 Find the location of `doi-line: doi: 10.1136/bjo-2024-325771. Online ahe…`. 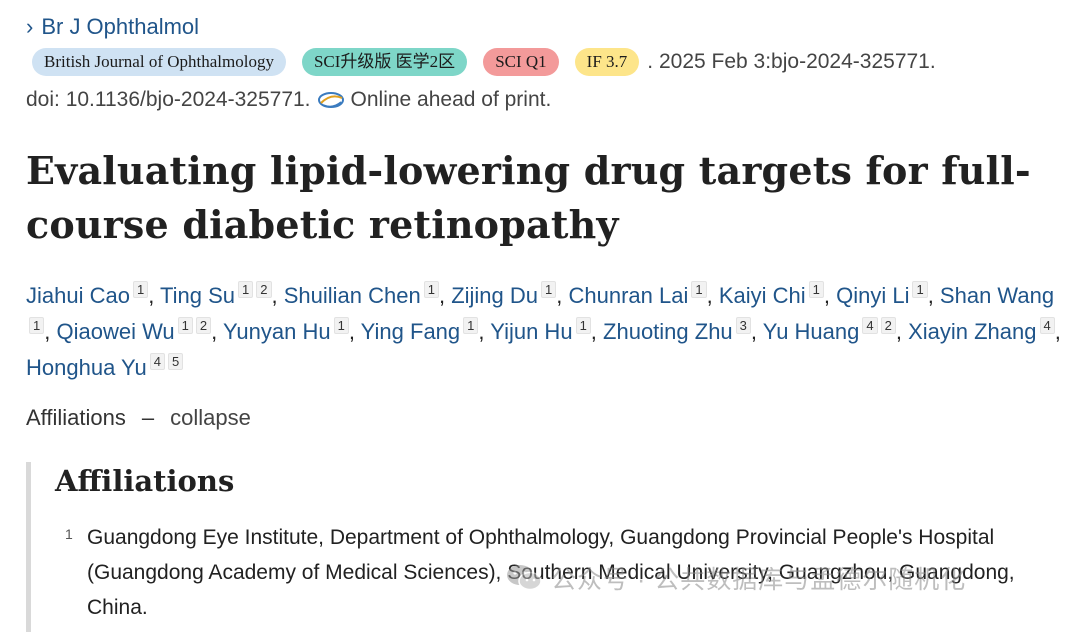

doi-line: doi: 10.1136/bjo-2024-325771. Online ahe… is located at coordinates (288, 100).